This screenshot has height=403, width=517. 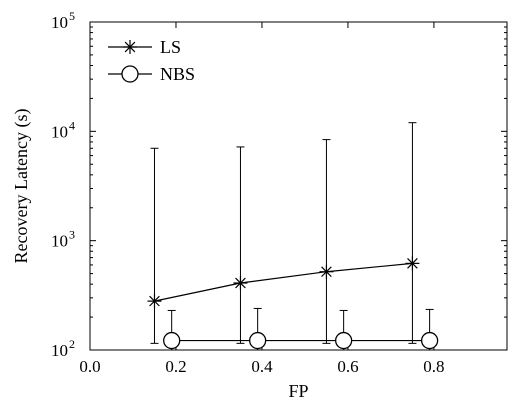 What do you see at coordinates (283, 282) in the screenshot?
I see `series-line` at bounding box center [283, 282].